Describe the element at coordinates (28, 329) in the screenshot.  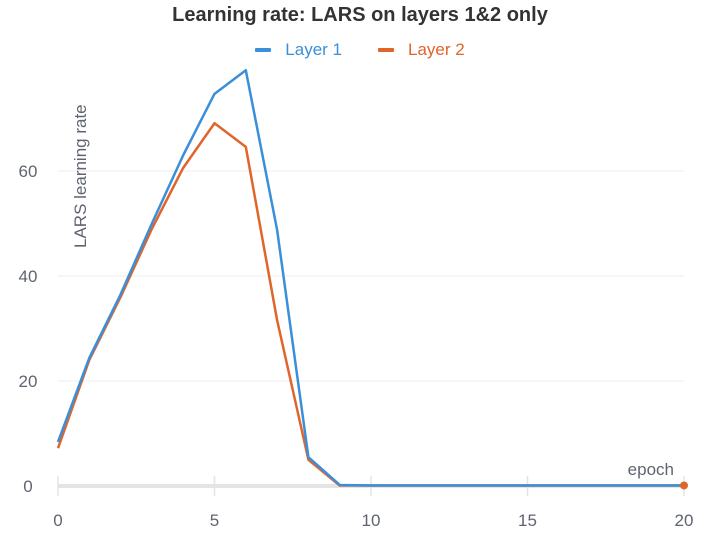
I see `y-axis: 0 20 40 60` at that location.